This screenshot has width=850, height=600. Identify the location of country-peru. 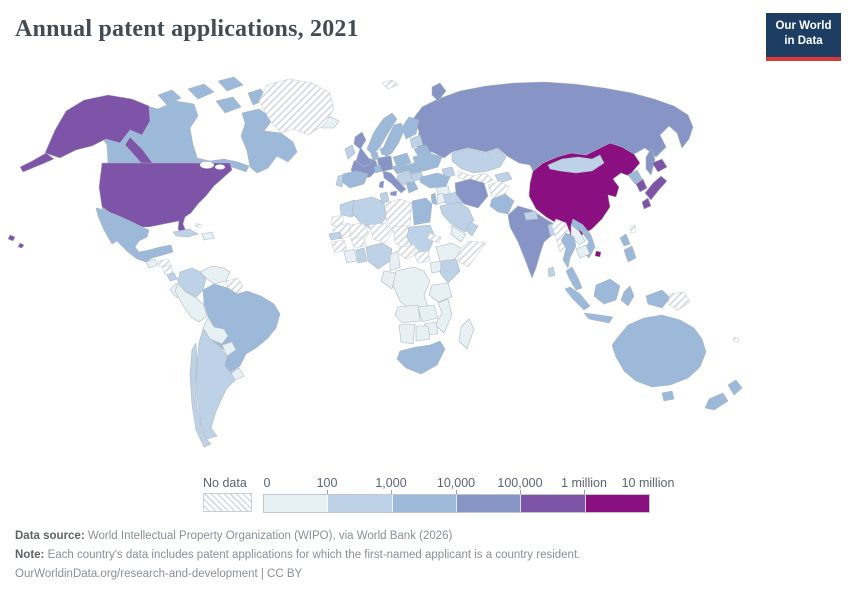
(191, 303).